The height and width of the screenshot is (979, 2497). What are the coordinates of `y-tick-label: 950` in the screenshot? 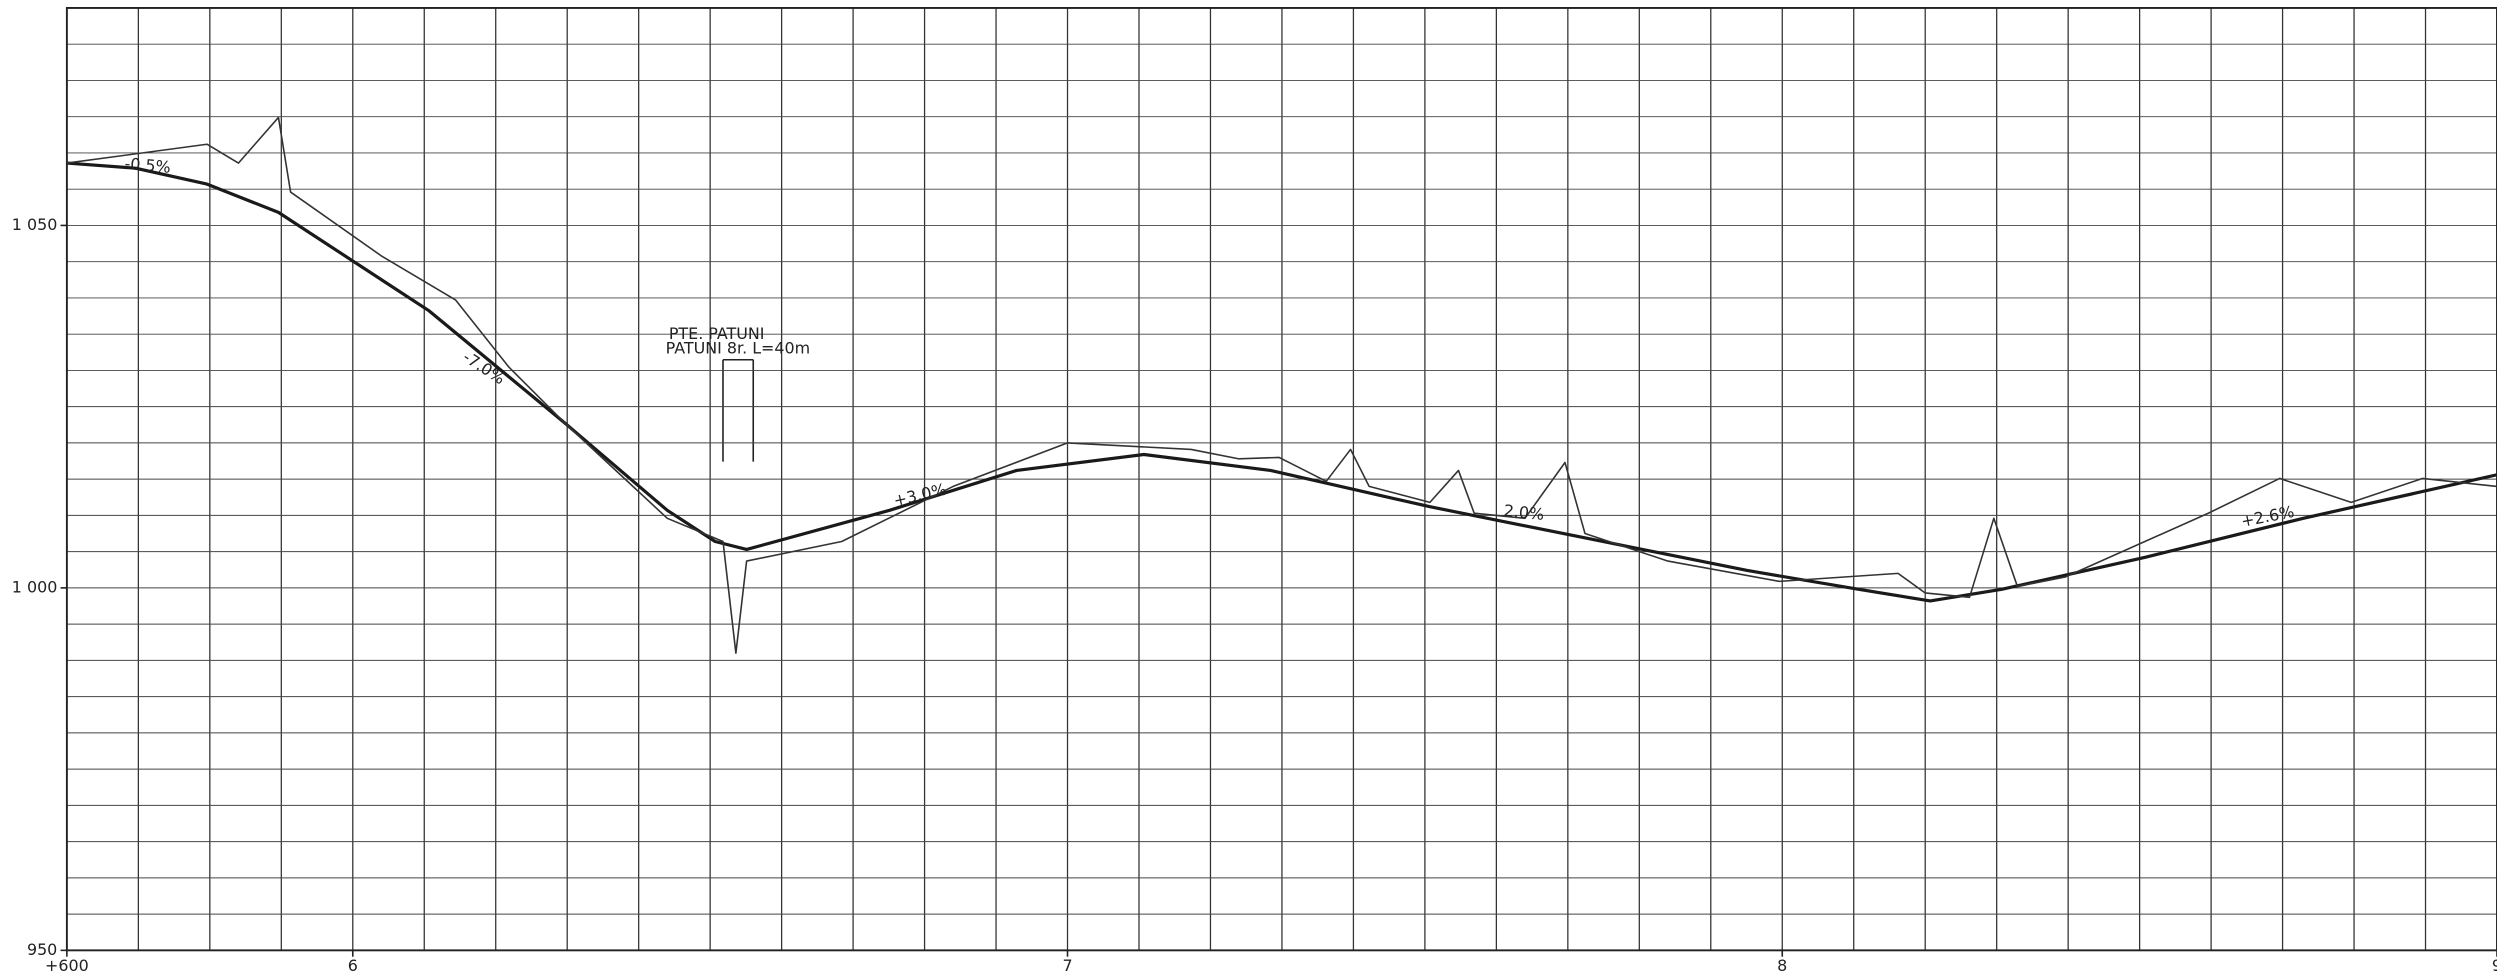 It's located at (42, 949).